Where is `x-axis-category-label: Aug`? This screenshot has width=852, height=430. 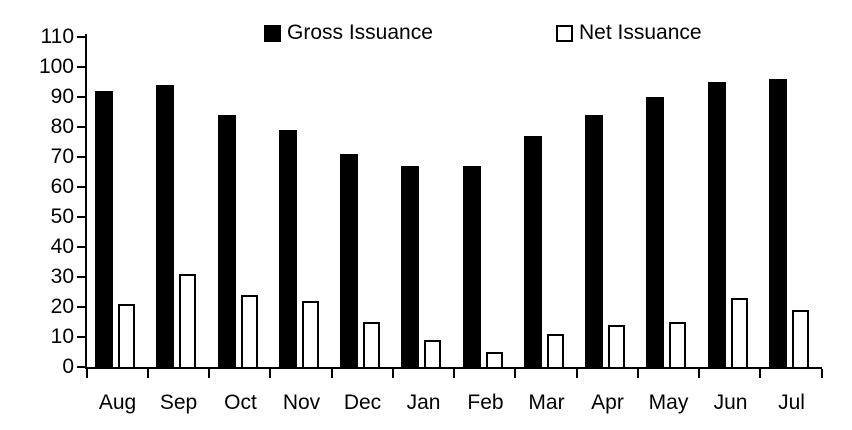 x-axis-category-label: Aug is located at coordinates (117, 402).